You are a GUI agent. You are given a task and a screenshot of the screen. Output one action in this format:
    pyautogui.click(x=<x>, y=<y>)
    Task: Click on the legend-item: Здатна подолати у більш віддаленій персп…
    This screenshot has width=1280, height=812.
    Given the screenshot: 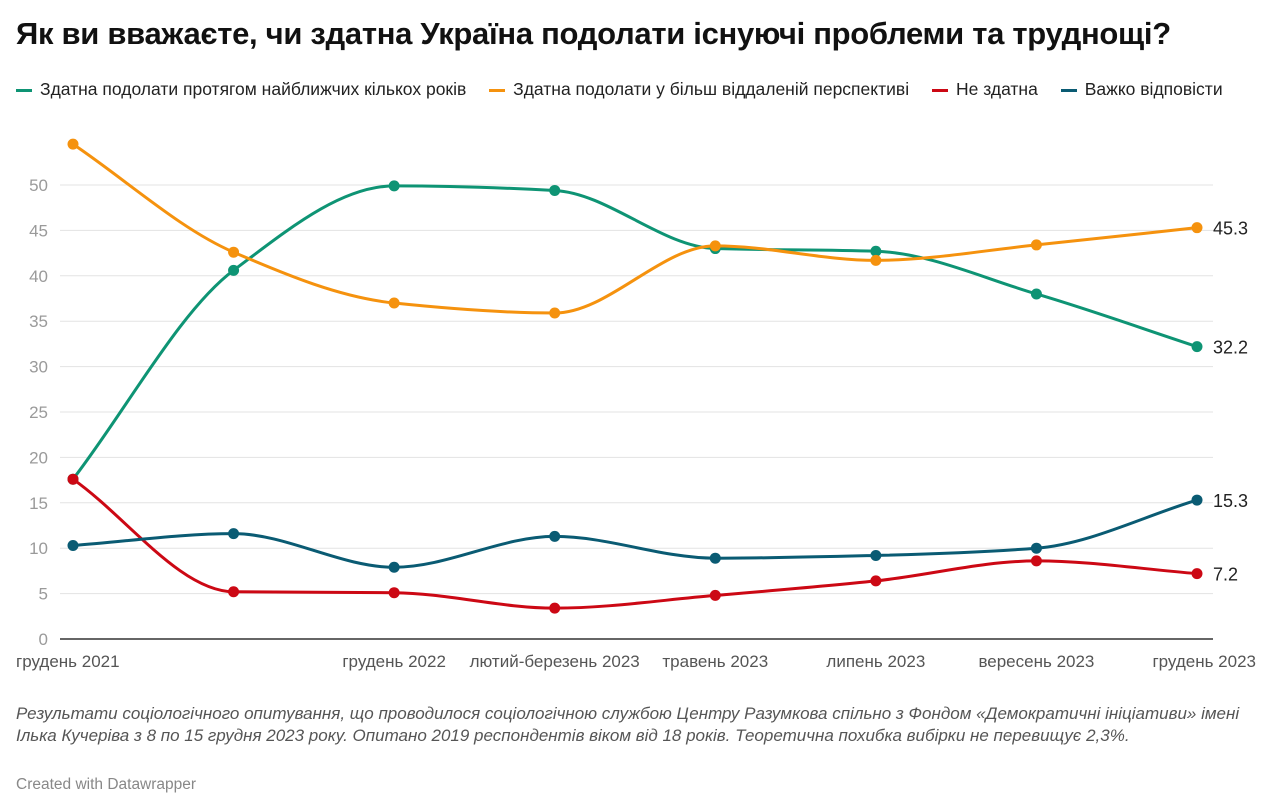 What is the action you would take?
    pyautogui.click(x=699, y=89)
    